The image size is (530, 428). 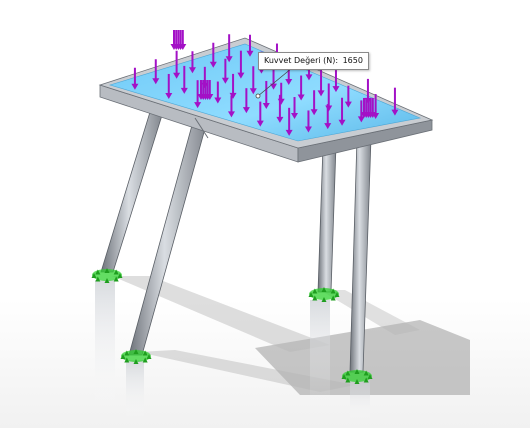 I want to click on fixtures-layer, so click(x=232, y=326).